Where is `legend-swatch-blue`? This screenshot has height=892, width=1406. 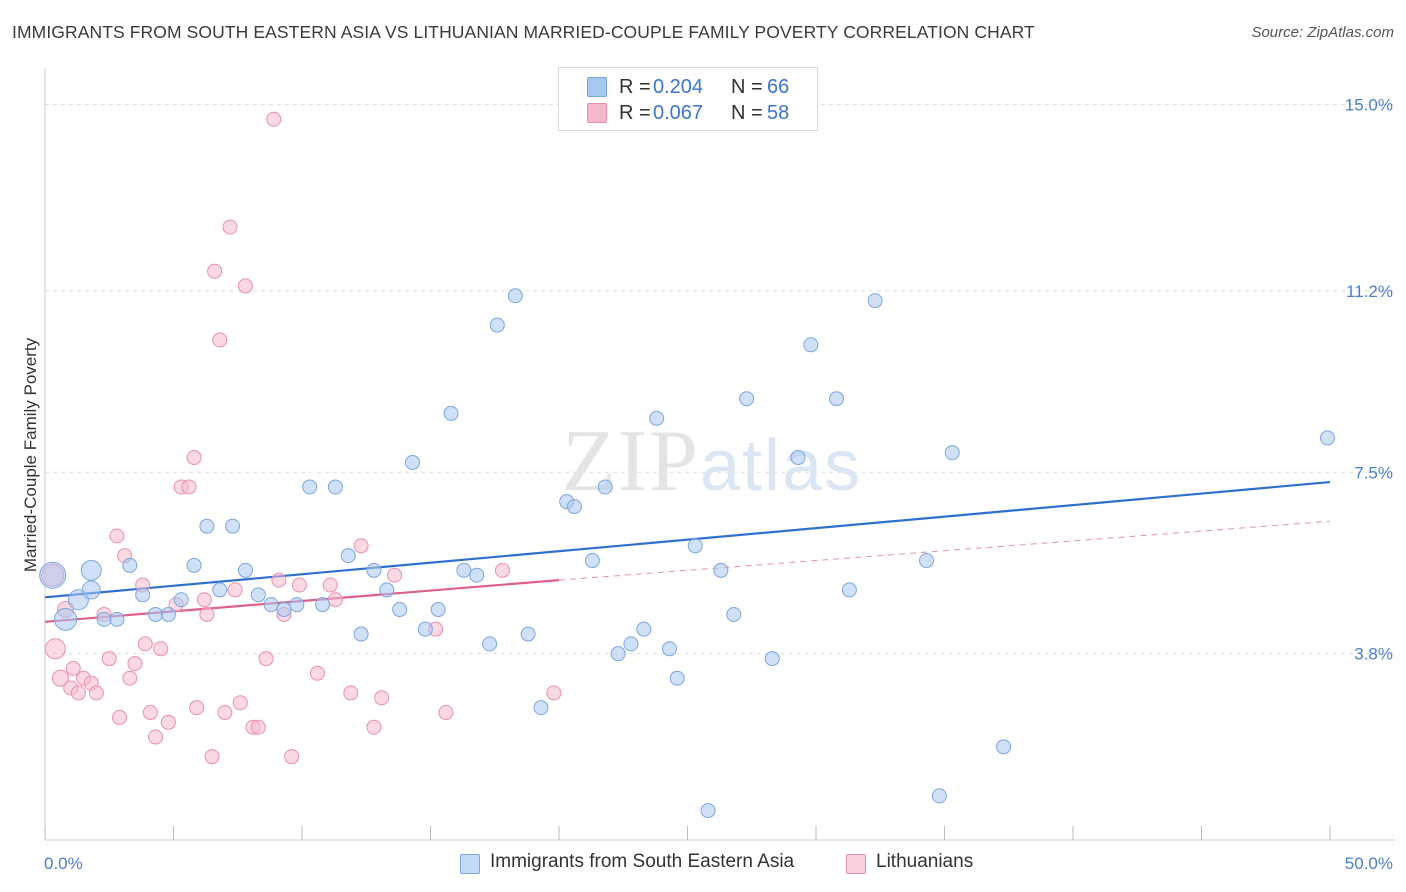
legend-swatch-blue is located at coordinates (470, 864).